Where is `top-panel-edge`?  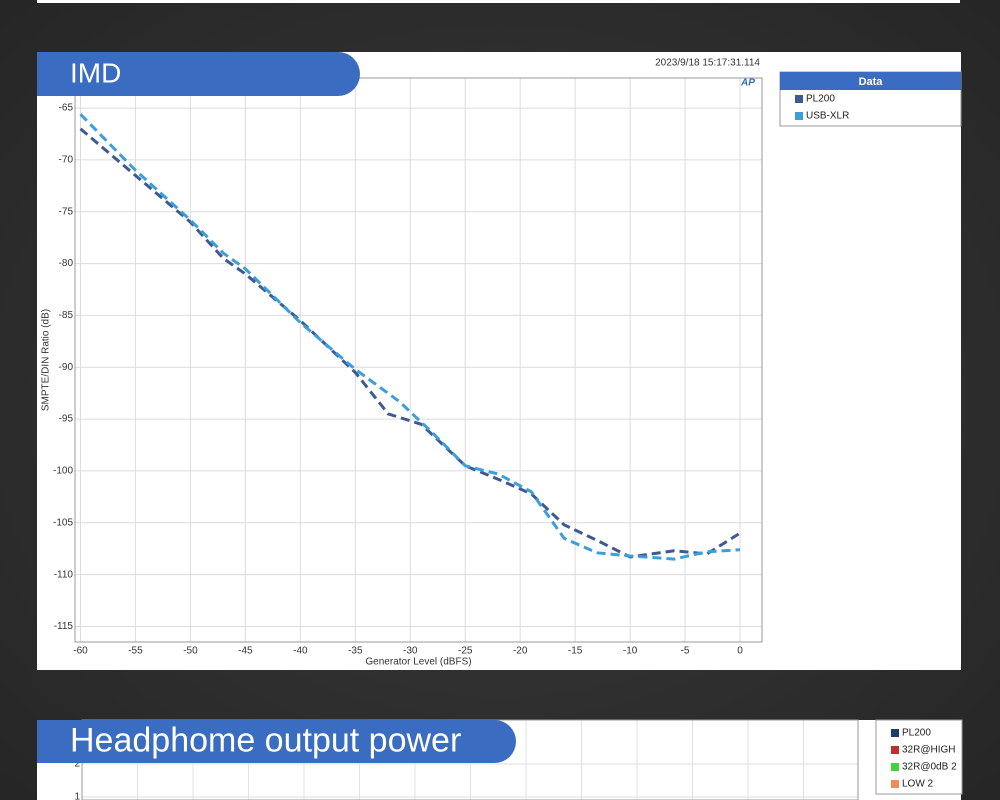 top-panel-edge is located at coordinates (498, 1).